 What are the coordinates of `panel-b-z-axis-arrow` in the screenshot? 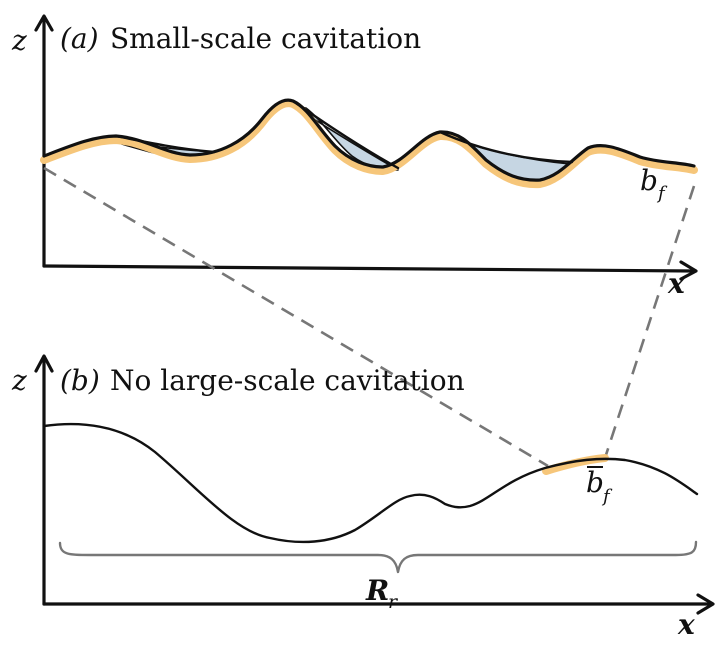 It's located at (44, 363).